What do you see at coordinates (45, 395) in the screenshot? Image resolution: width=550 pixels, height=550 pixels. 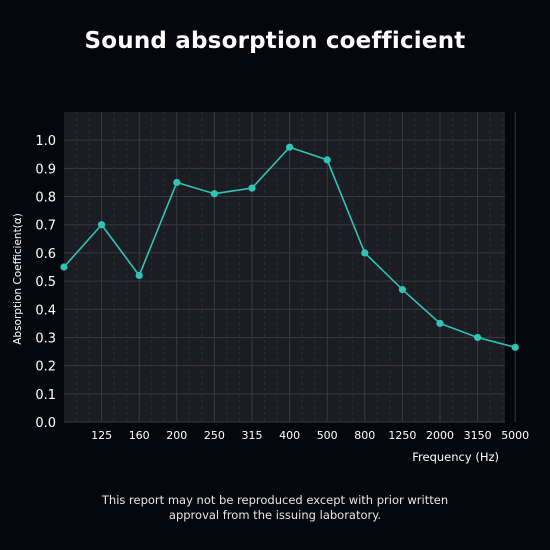 I see `y-tick-label: 0.1` at bounding box center [45, 395].